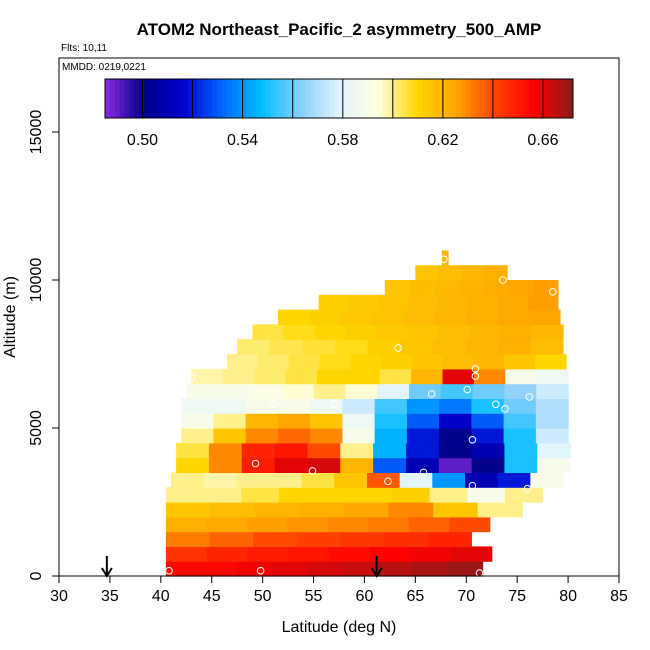  I want to click on x-tick-label: 80, so click(568, 596).